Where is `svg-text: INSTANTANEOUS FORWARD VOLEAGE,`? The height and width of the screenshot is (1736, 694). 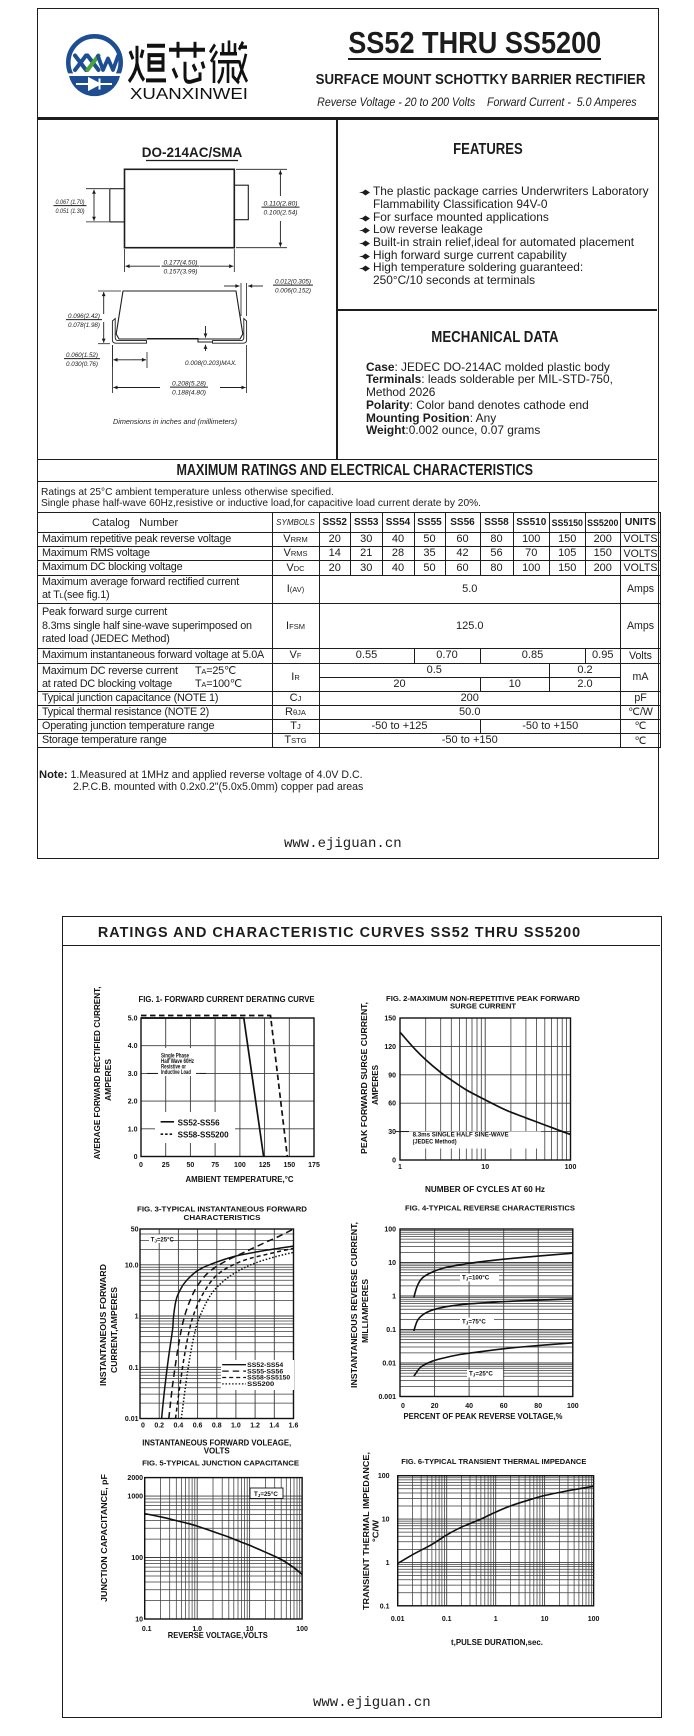
svg-text: INSTANTANEOUS FORWARD VOLEAGE, is located at coordinates (216, 1442).